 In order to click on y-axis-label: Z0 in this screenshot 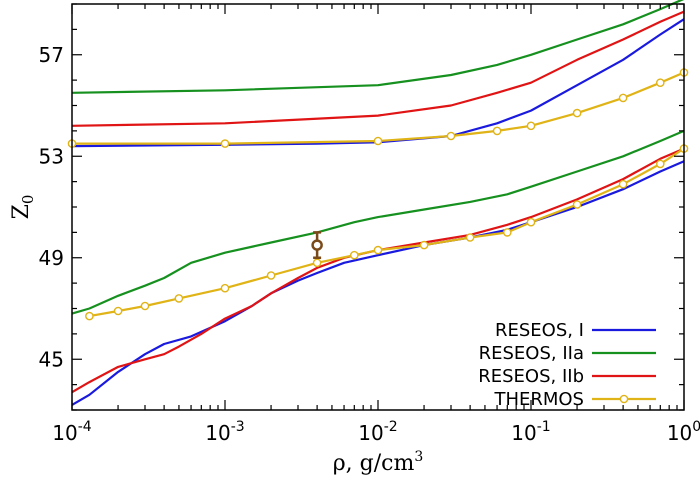, I will do `click(23, 207)`.